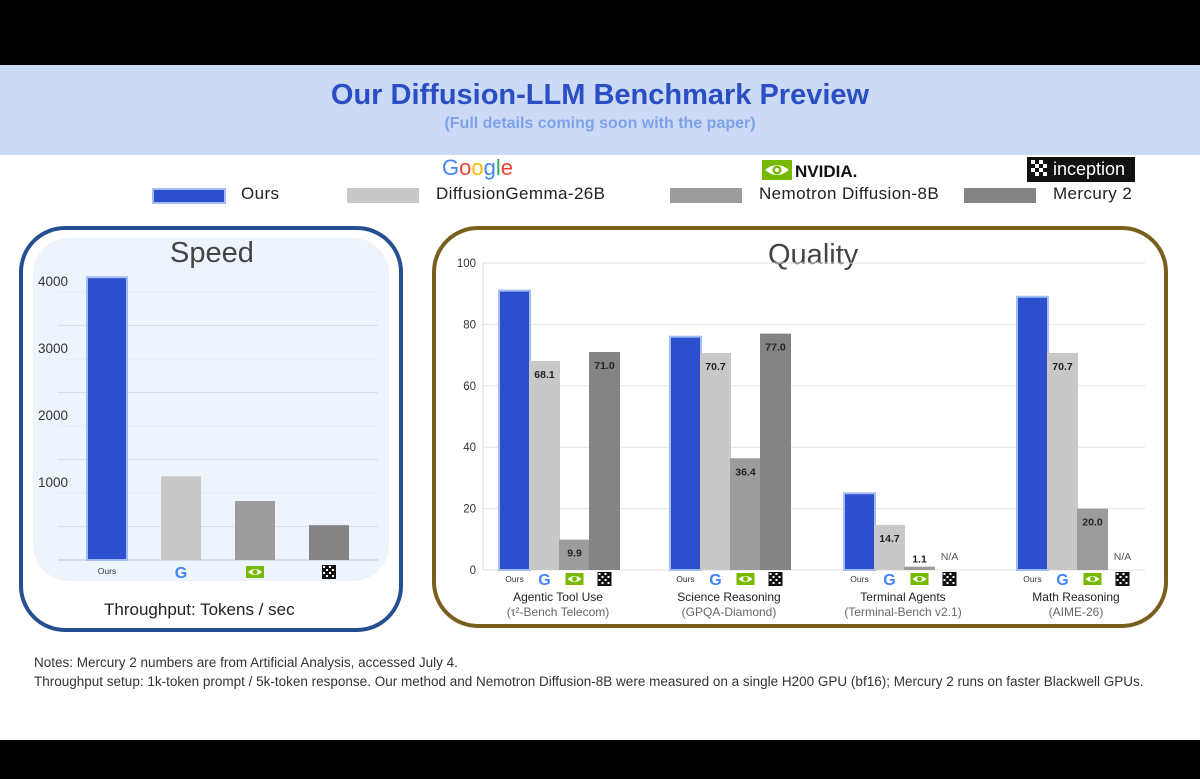 The height and width of the screenshot is (779, 1200). I want to click on quality-title: Quality, so click(813, 255).